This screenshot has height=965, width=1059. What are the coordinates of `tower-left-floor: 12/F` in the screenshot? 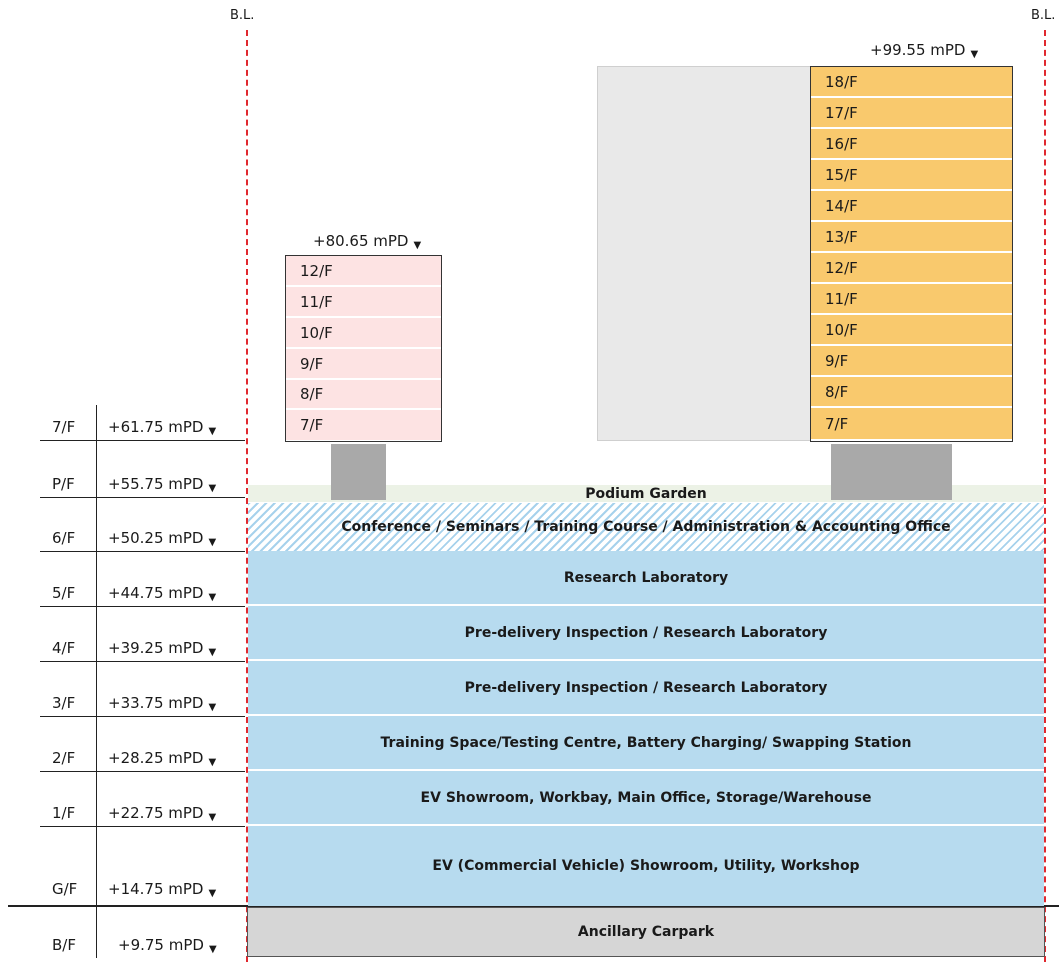 It's located at (363, 271).